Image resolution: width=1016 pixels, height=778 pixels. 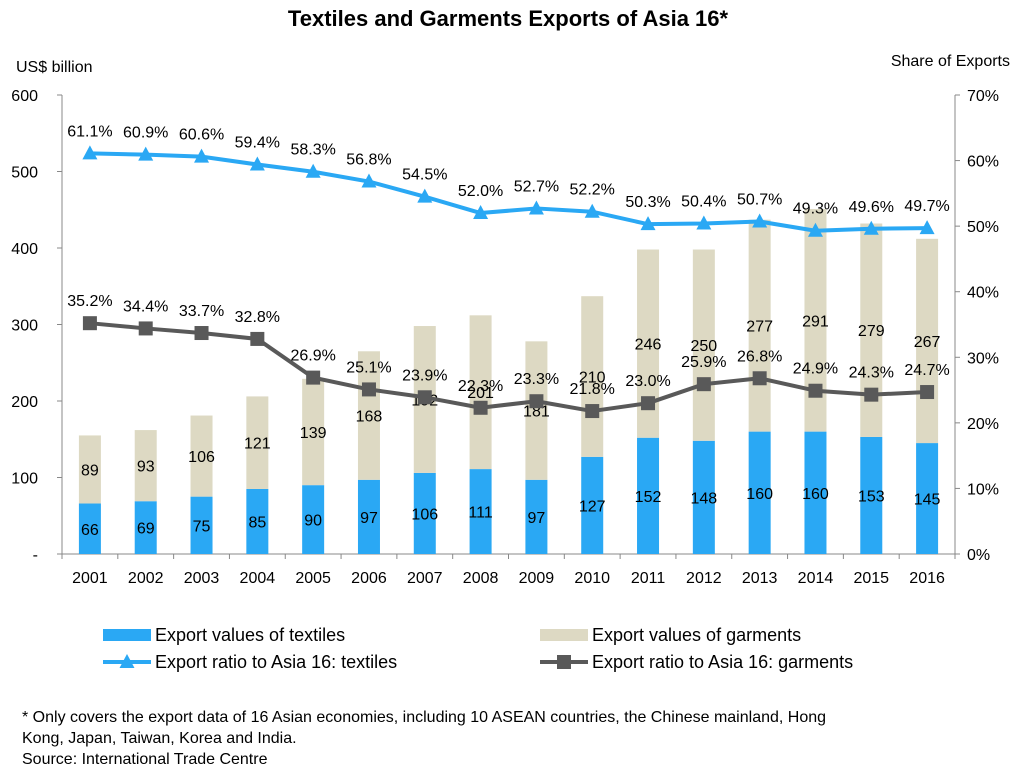 I want to click on left-tick-label: 500, so click(x=24, y=173).